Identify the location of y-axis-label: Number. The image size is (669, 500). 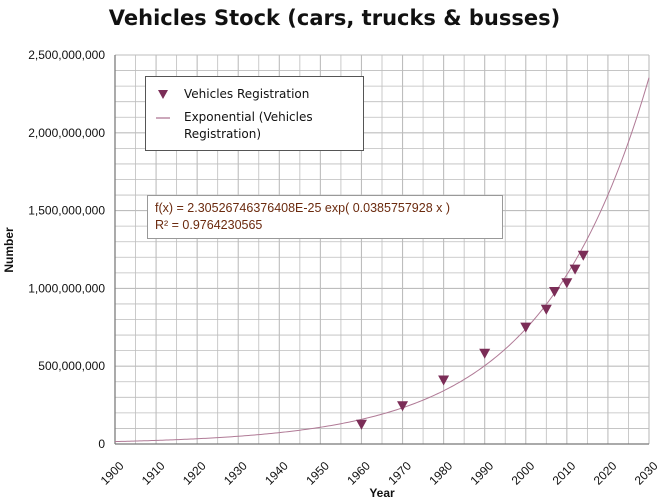
(9, 250).